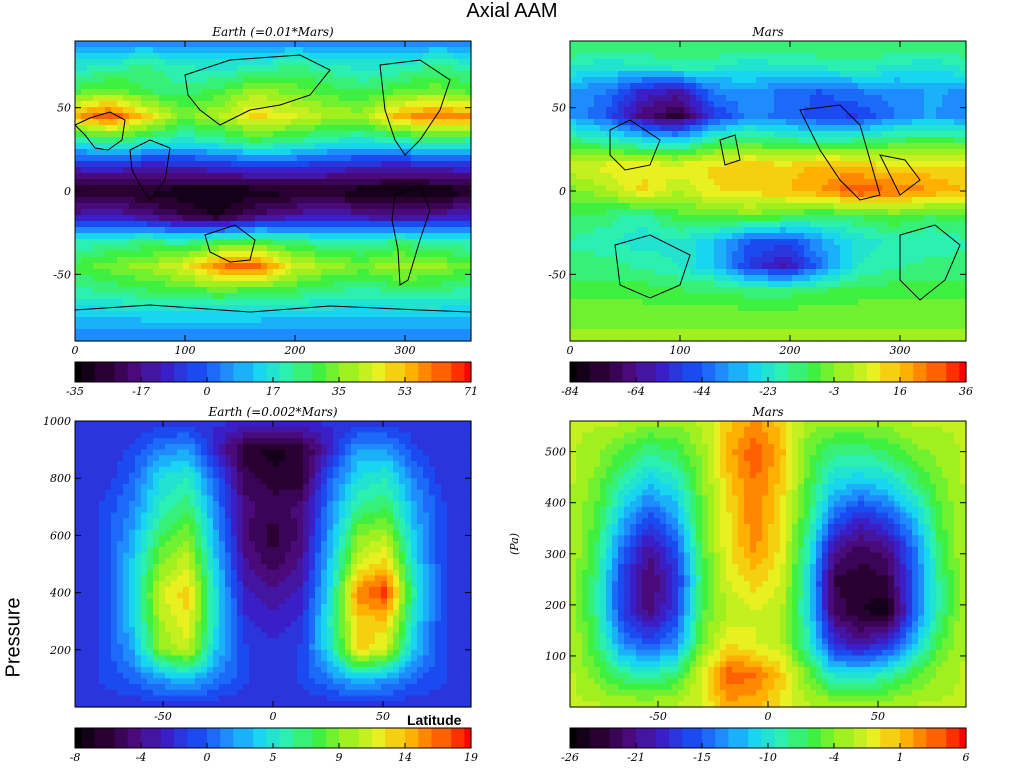 This screenshot has height=768, width=1024. What do you see at coordinates (768, 391) in the screenshot?
I see `colorbar-tick-label: -23` at bounding box center [768, 391].